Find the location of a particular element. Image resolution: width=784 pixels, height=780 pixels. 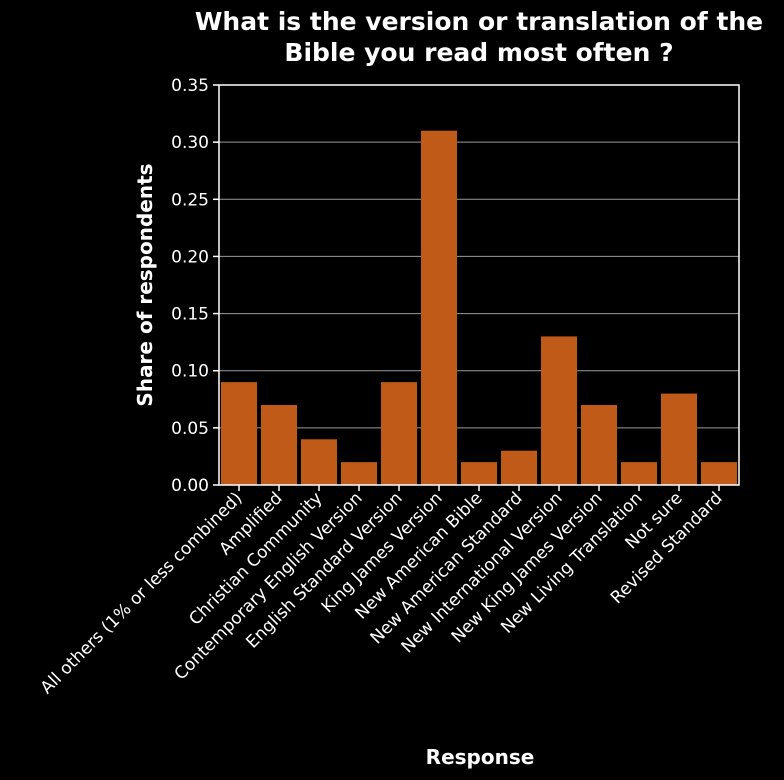

y-tick-label: 0.35 is located at coordinates (190, 86).